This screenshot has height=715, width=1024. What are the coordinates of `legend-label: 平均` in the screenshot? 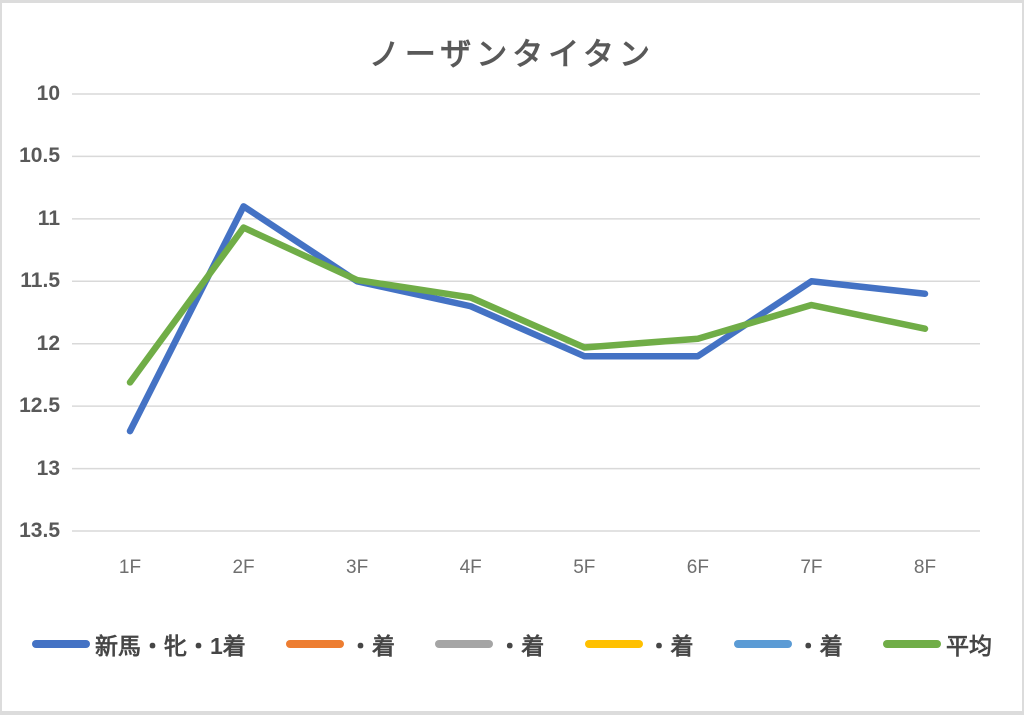 It's located at (968, 646).